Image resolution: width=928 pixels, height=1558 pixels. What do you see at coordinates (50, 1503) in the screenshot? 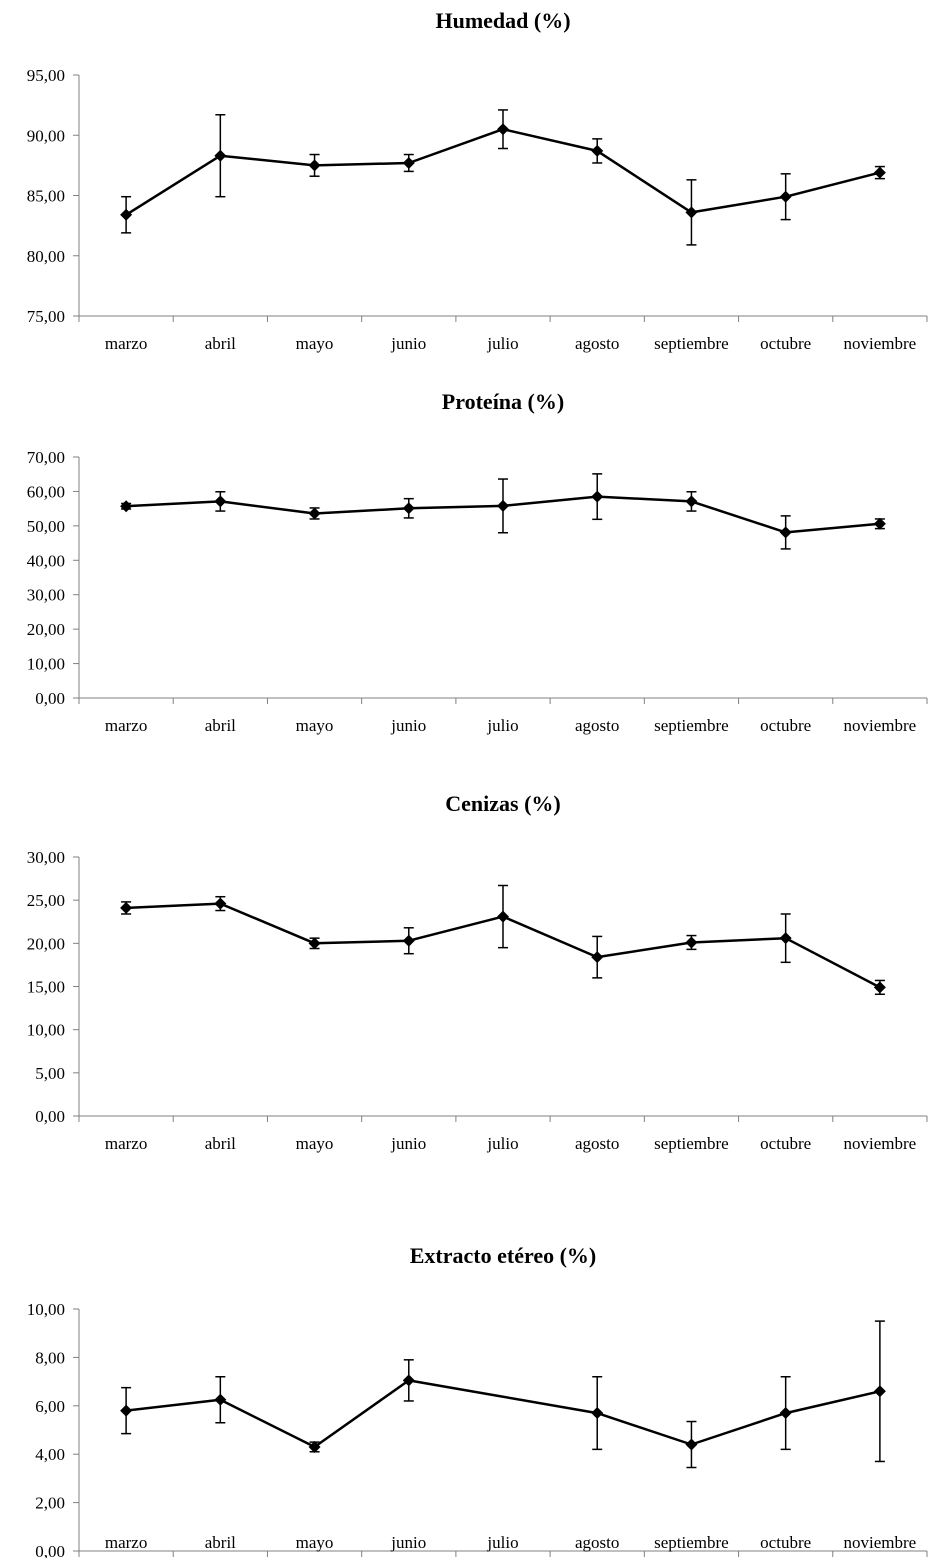
I see `y-tick-label: 2,00` at bounding box center [50, 1503].